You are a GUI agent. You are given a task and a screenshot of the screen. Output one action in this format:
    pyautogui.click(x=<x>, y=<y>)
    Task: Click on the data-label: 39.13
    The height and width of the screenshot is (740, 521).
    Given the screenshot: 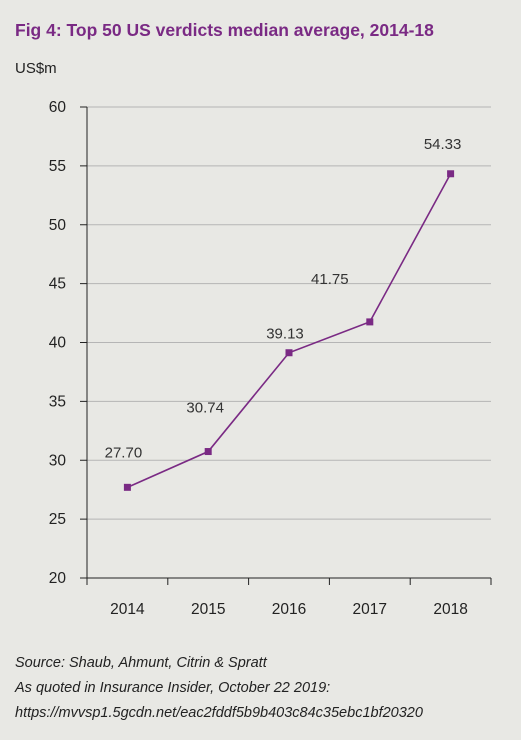 What is the action you would take?
    pyautogui.click(x=285, y=334)
    